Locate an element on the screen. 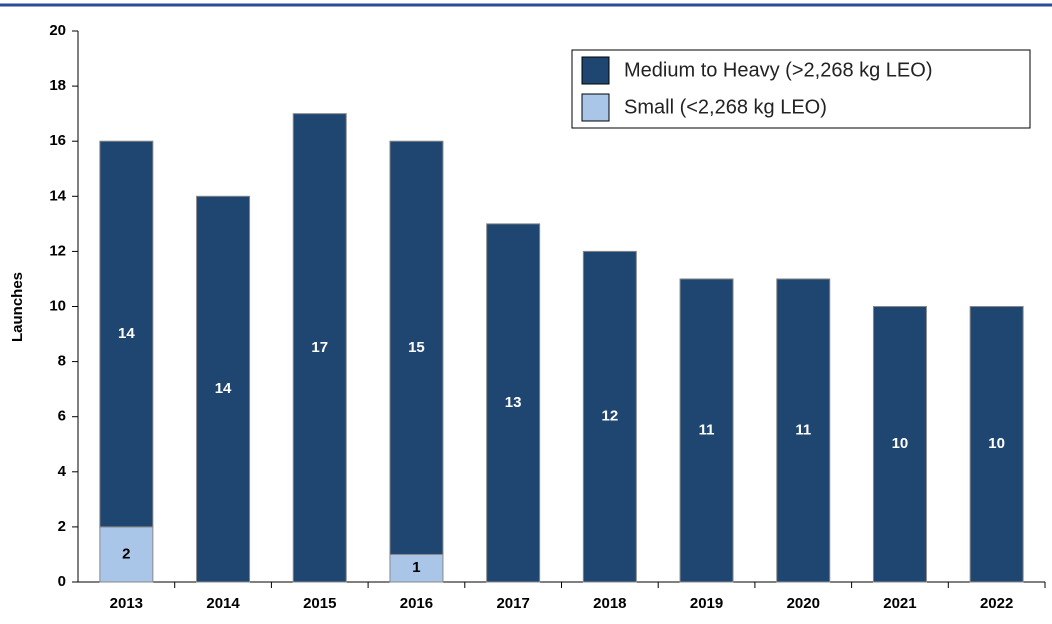 This screenshot has width=1052, height=624. data-label: 15 is located at coordinates (416, 347).